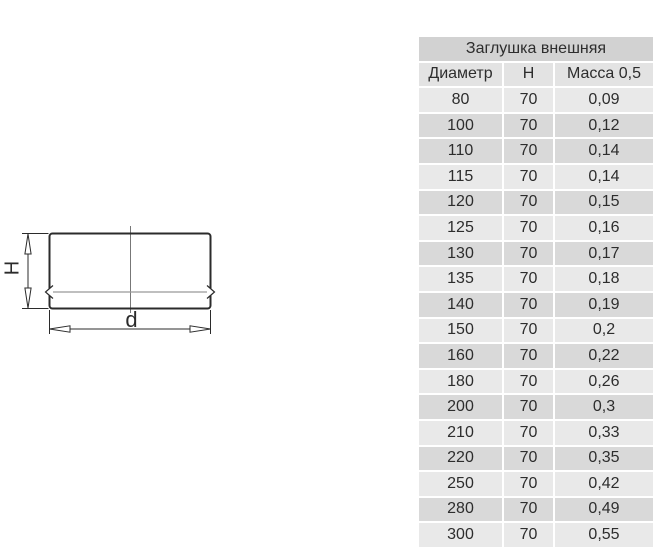 This screenshot has height=557, width=660. I want to click on table-row: 250 70 0,42, so click(536, 485).